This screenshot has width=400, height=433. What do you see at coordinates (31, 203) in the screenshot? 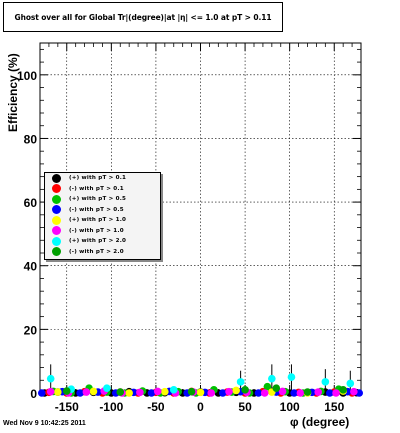
I see `y-tick-label: 60` at bounding box center [31, 203].